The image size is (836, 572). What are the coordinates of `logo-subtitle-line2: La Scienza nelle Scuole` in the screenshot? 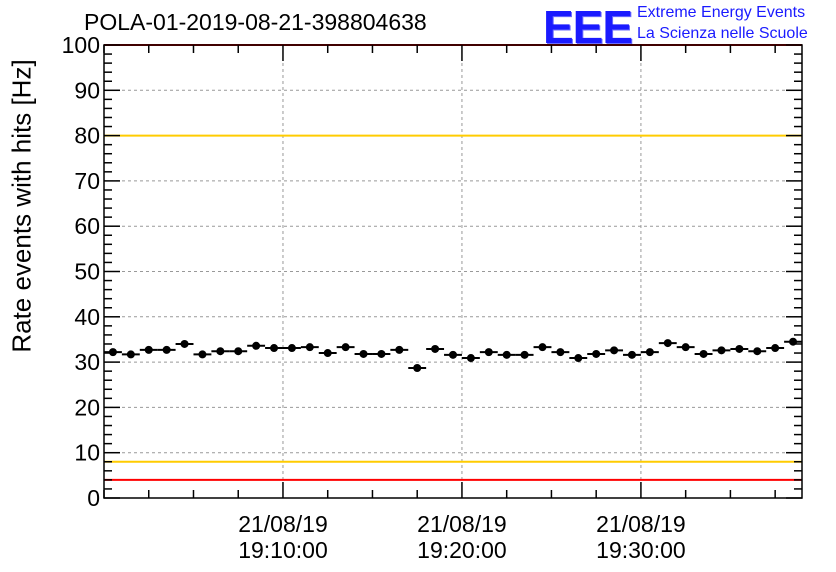 It's located at (722, 33).